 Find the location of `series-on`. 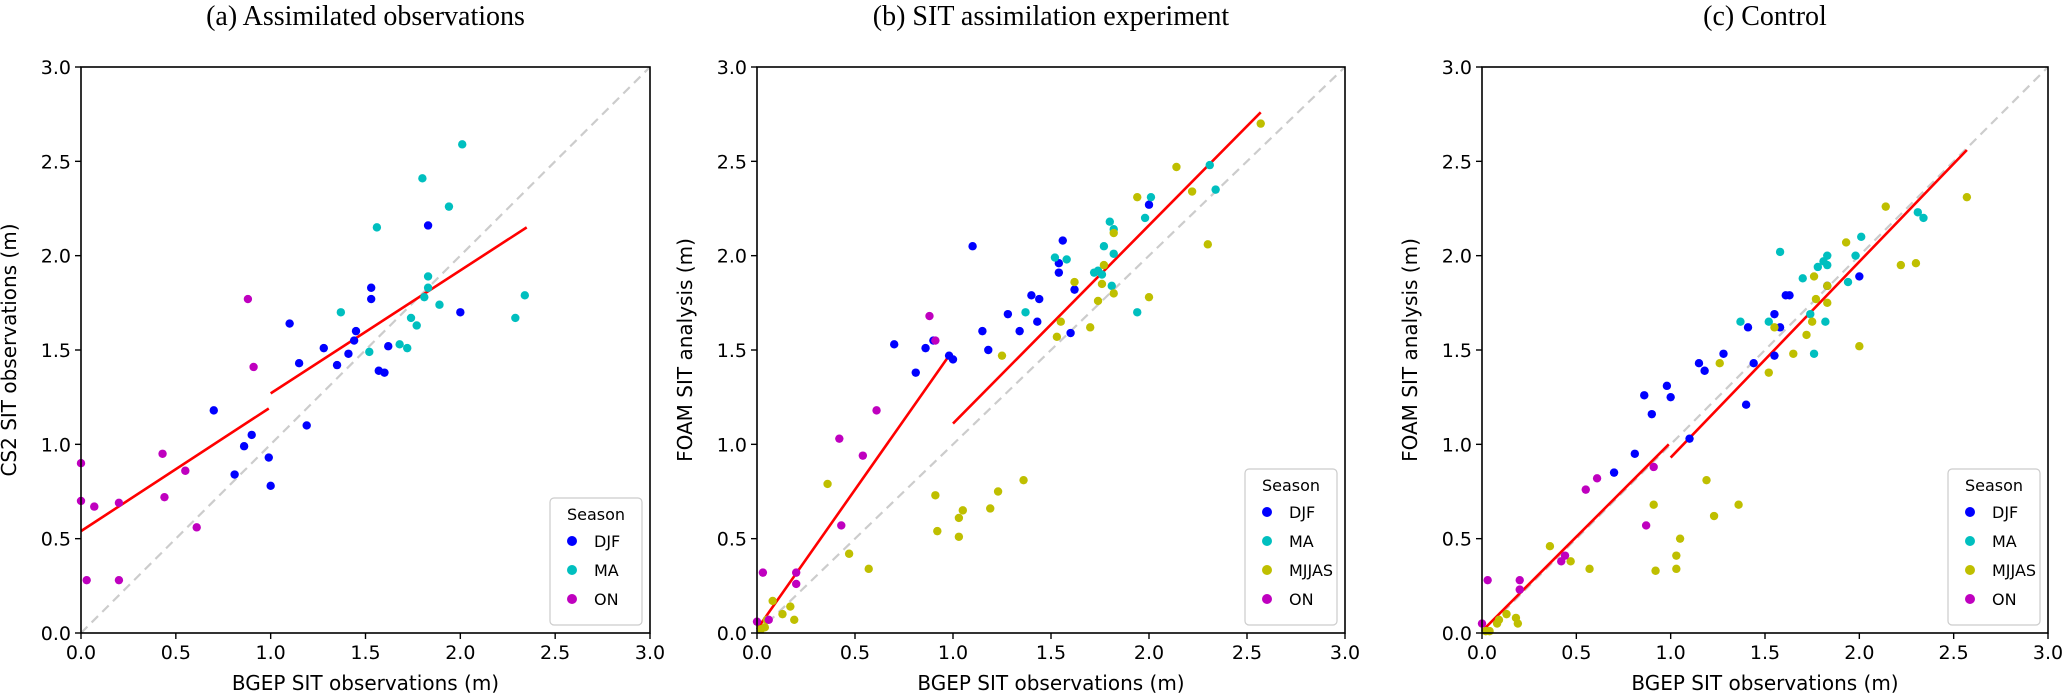

series-on is located at coordinates (846, 468).